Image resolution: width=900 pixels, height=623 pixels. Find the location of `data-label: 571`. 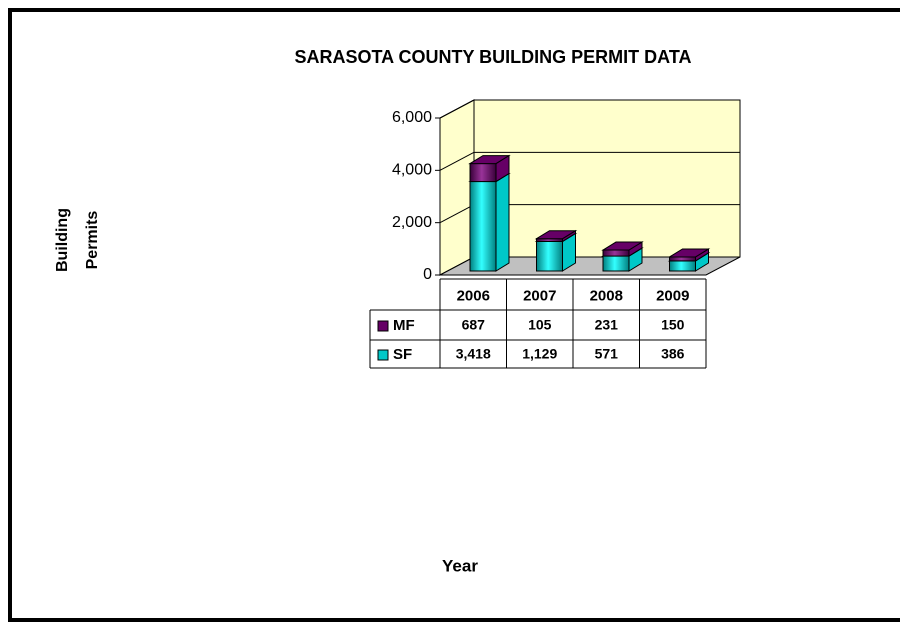

data-label: 571 is located at coordinates (607, 354).